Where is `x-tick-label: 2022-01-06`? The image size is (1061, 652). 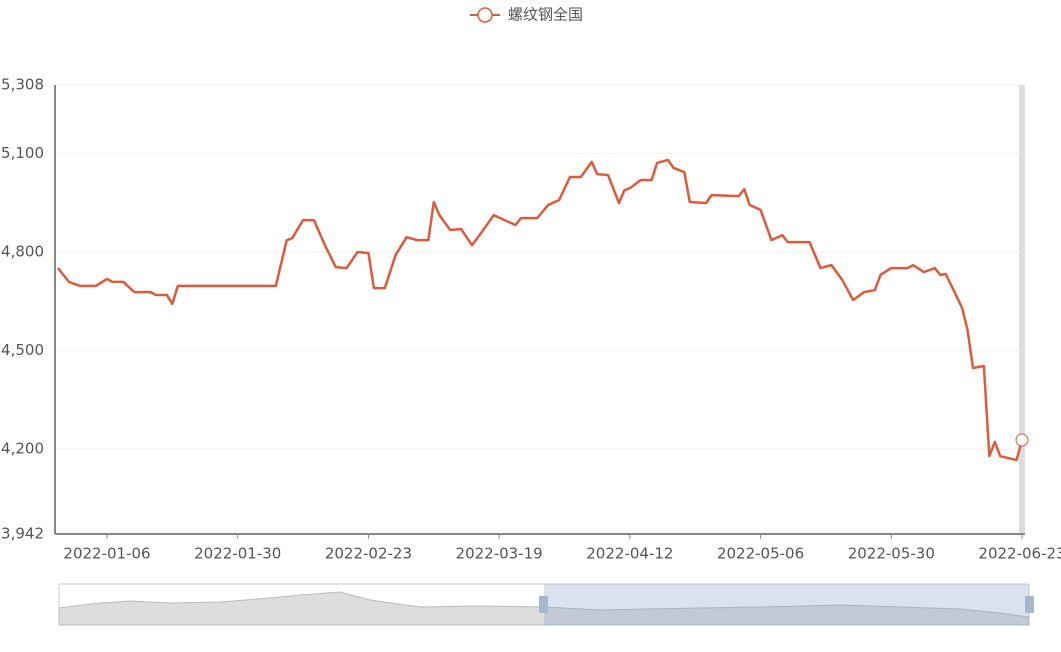 x-tick-label: 2022-01-06 is located at coordinates (106, 554).